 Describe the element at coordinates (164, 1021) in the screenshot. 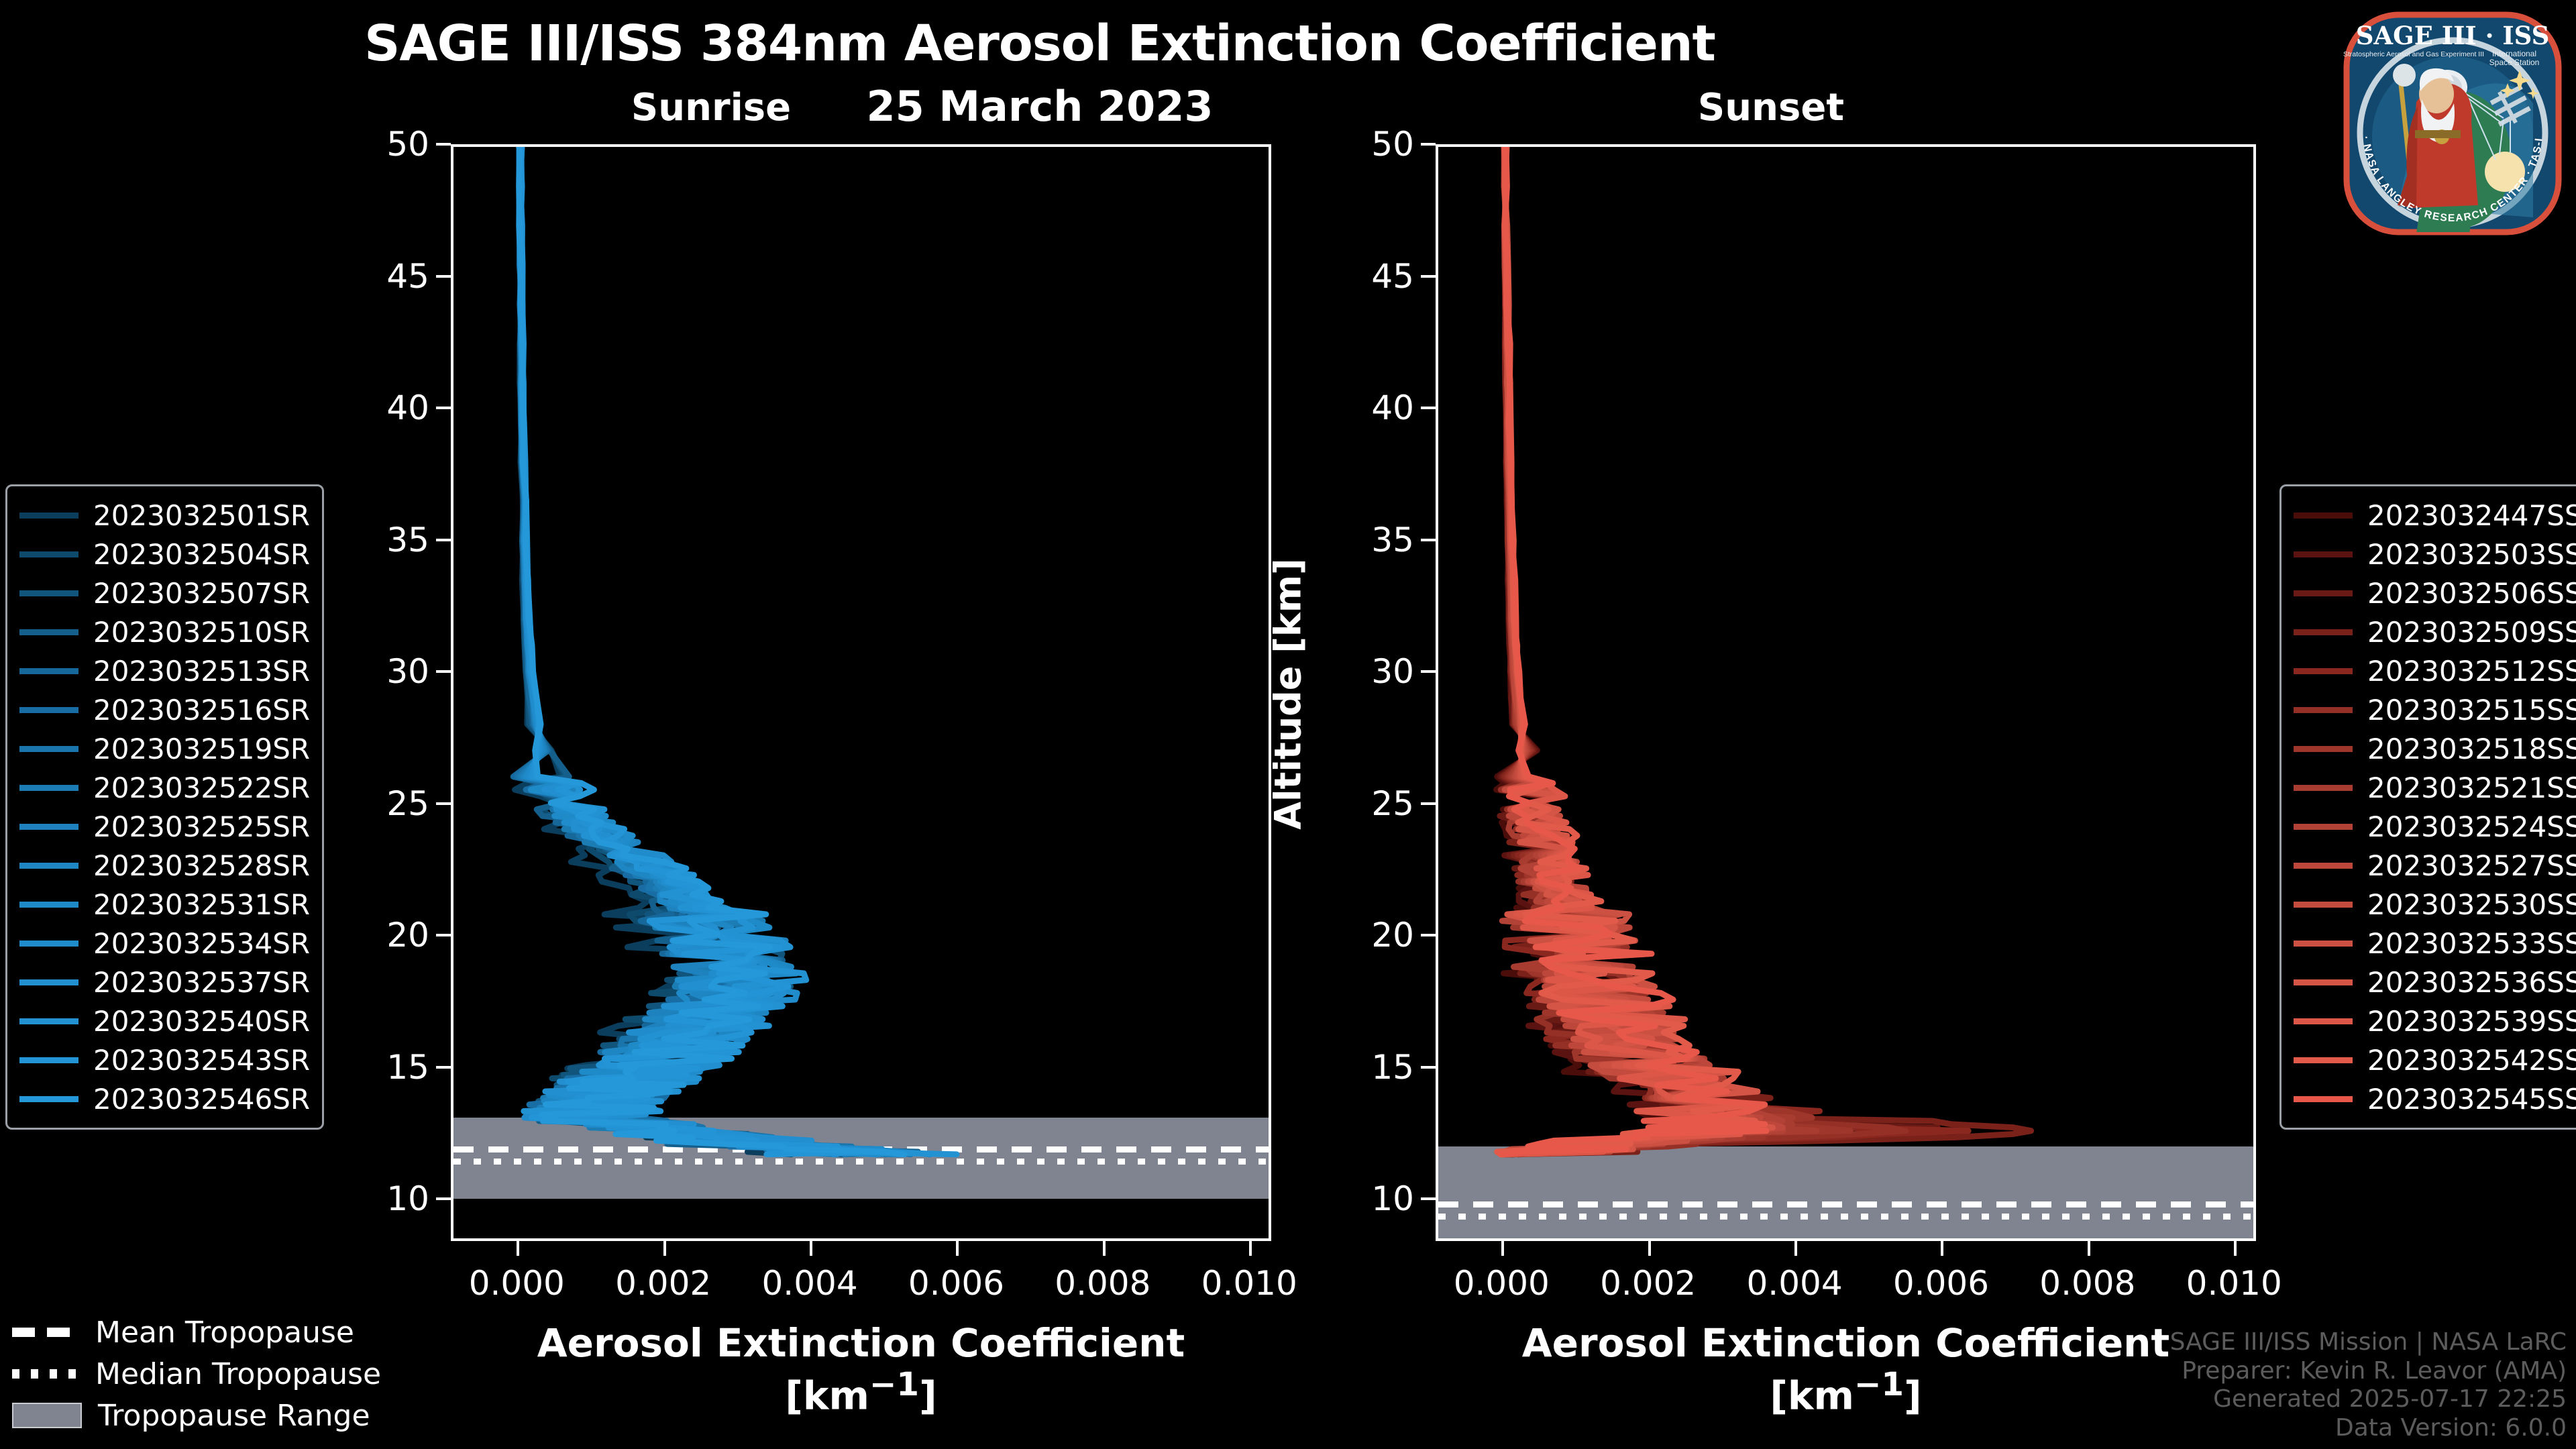

I see `legend-item: 2023032540SR` at that location.